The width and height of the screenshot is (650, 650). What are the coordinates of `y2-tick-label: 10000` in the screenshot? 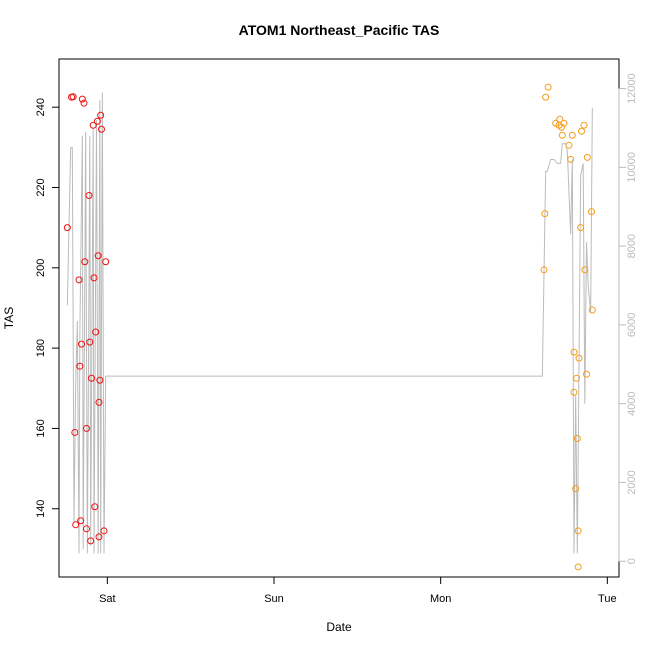 It's located at (632, 167).